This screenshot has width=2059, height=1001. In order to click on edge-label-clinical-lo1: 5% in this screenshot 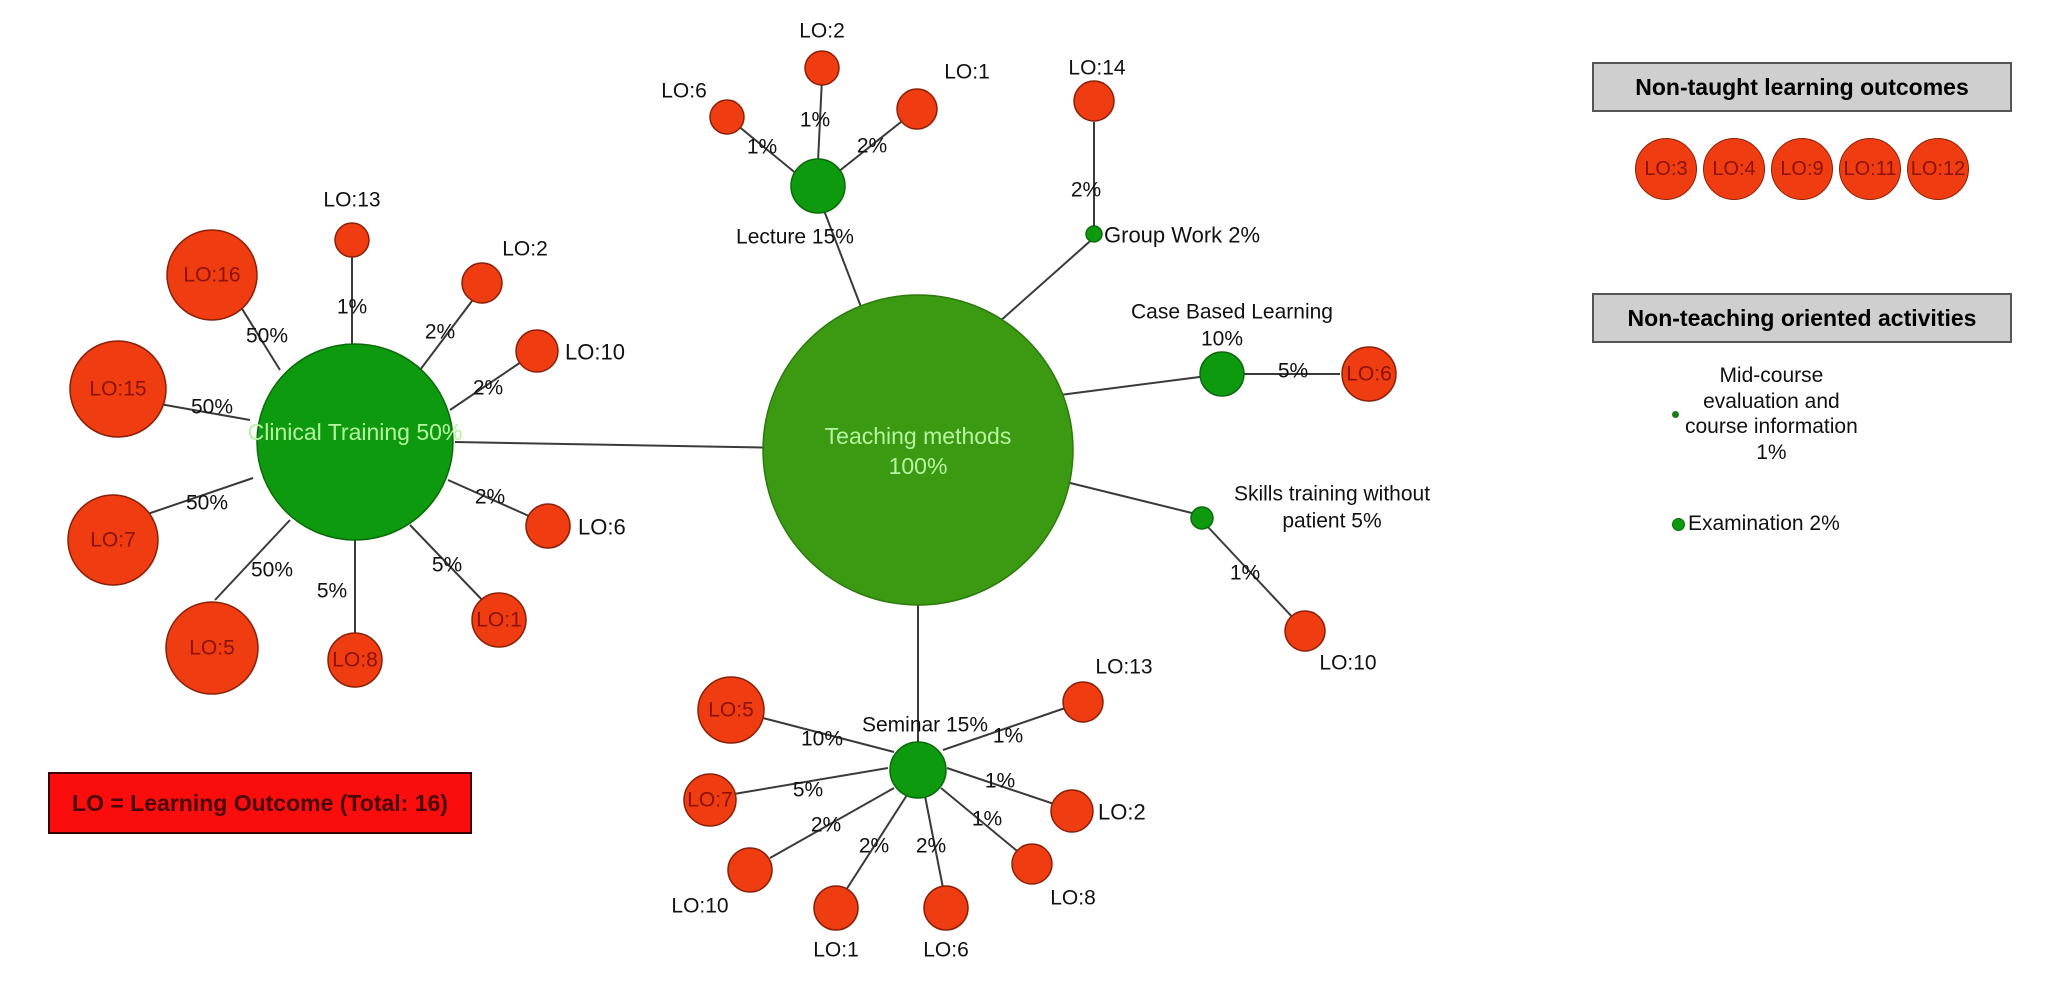, I will do `click(447, 565)`.